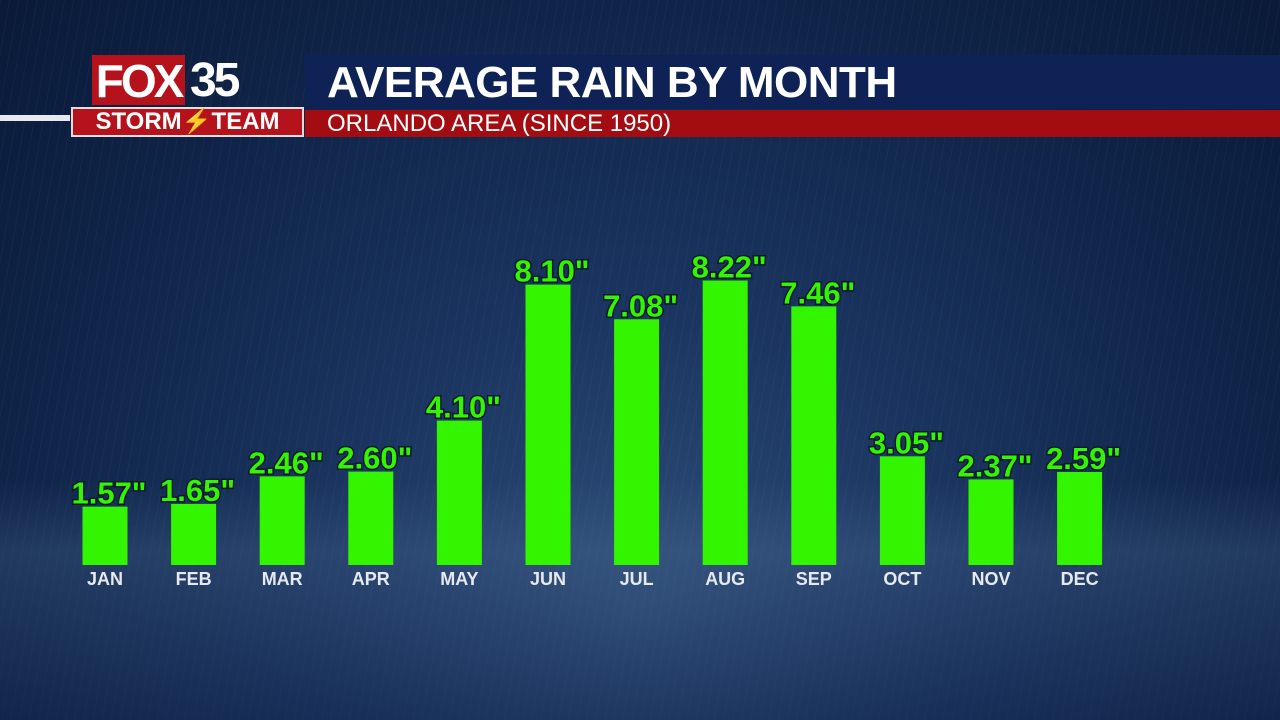  I want to click on month-label-dec: DEC, so click(1080, 579).